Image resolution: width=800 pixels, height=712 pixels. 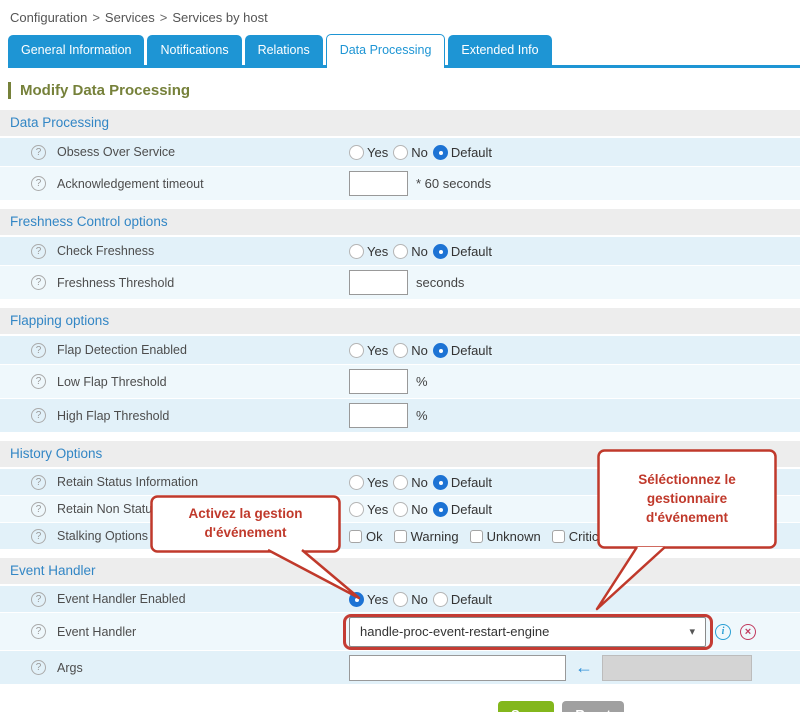 What do you see at coordinates (748, 631) in the screenshot?
I see `delete-icon: ×` at bounding box center [748, 631].